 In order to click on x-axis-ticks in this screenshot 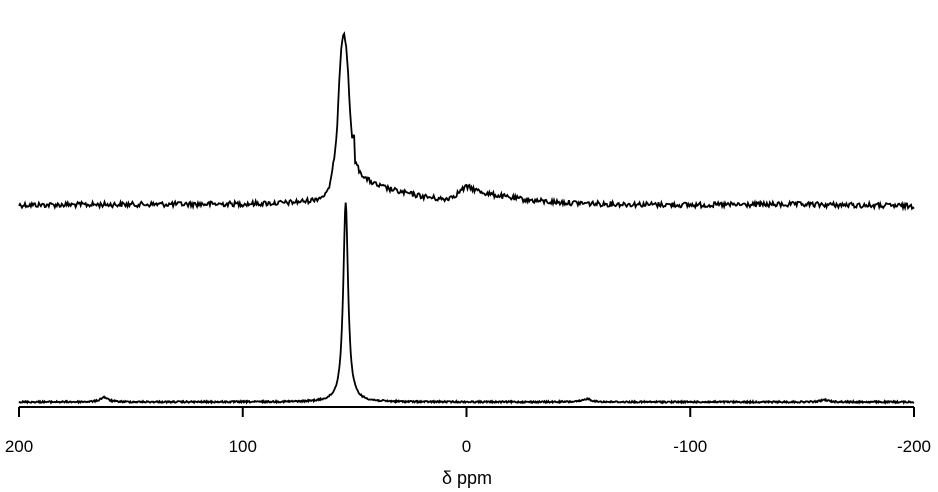, I will do `click(466, 412)`.